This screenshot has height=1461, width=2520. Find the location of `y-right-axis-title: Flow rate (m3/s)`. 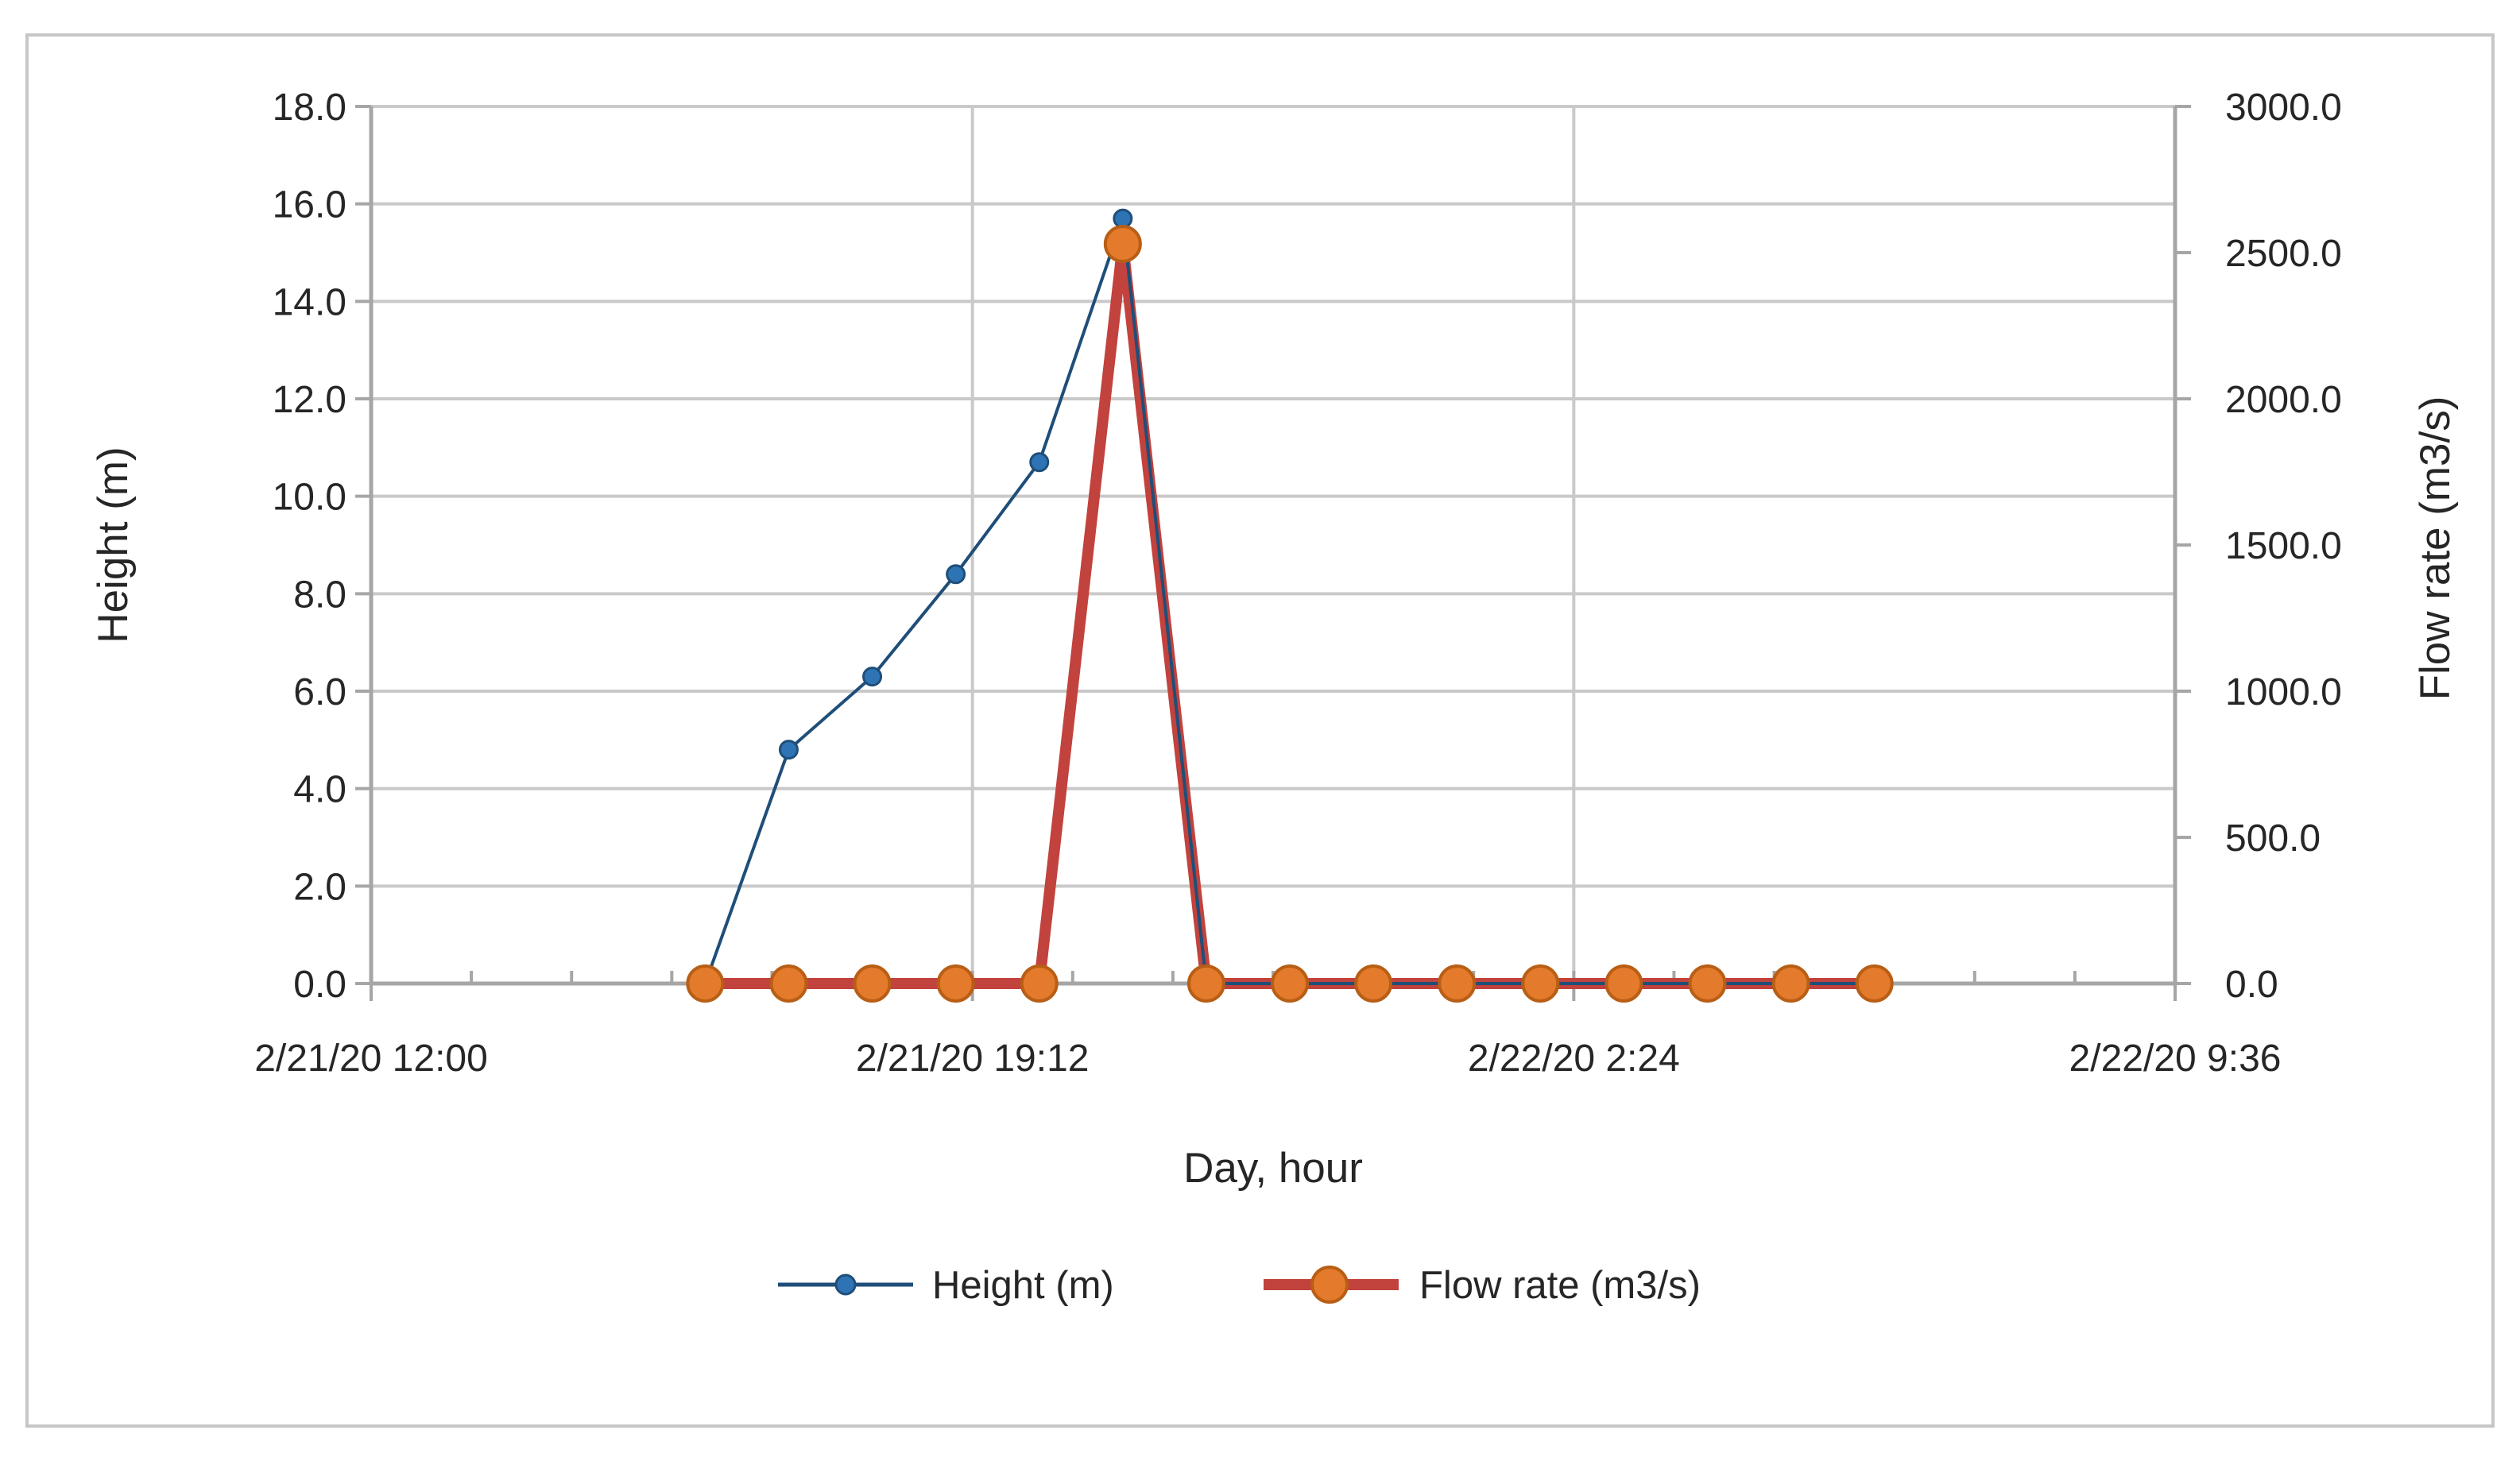

y-right-axis-title: Flow rate (m3/s) is located at coordinates (2435, 548).